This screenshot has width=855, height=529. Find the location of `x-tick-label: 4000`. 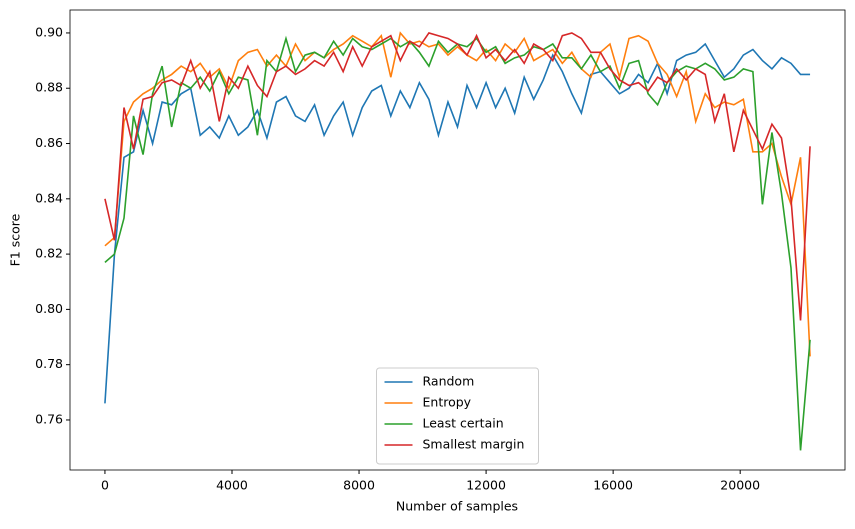

x-tick-label: 4000 is located at coordinates (232, 485).